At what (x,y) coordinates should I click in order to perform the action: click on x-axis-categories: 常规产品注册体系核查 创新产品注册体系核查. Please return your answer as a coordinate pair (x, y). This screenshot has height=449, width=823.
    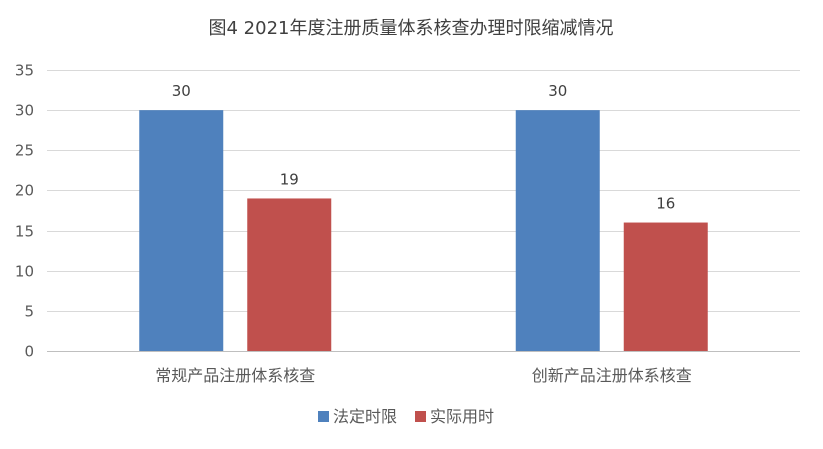
    Looking at the image, I should click on (423, 375).